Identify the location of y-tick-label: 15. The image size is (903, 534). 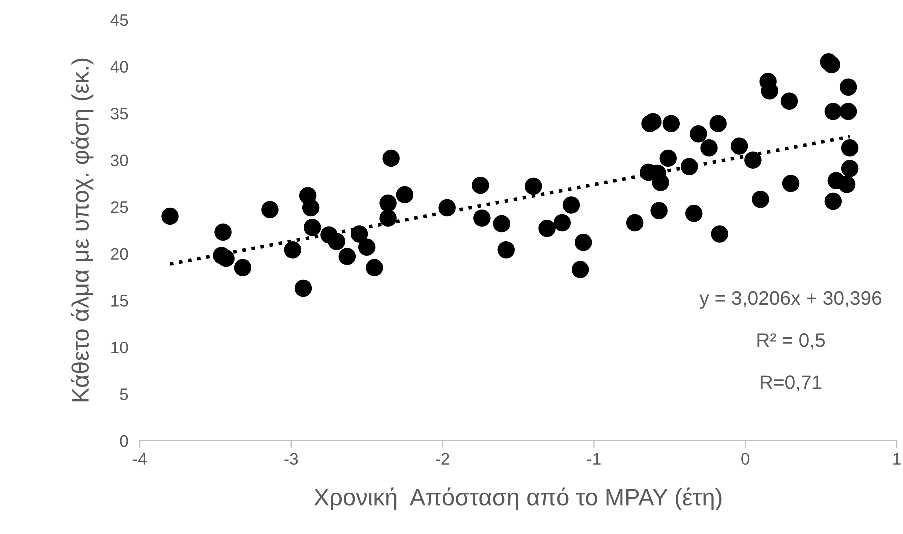
(120, 301).